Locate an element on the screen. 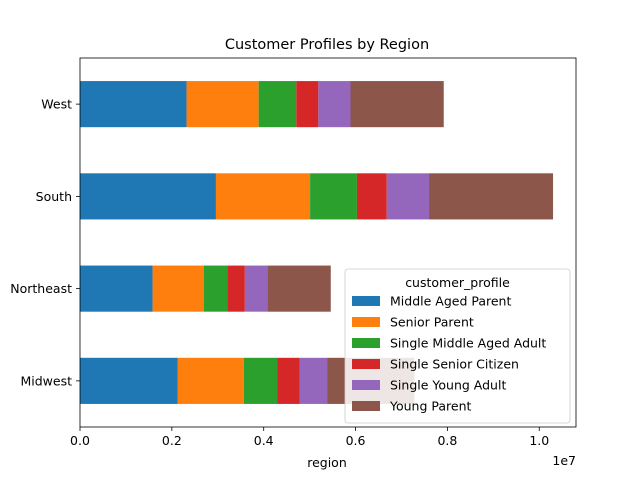 This screenshot has width=640, height=480. x-tick-label: 0.2 is located at coordinates (172, 440).